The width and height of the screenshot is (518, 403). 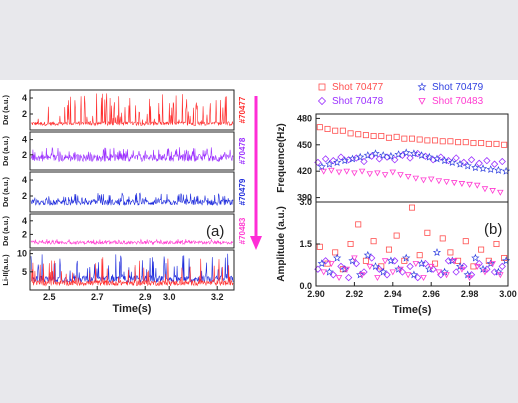 I want to click on scatter-plot: 390 420 450 480 Frequence(Hz), so click(x=393, y=158).